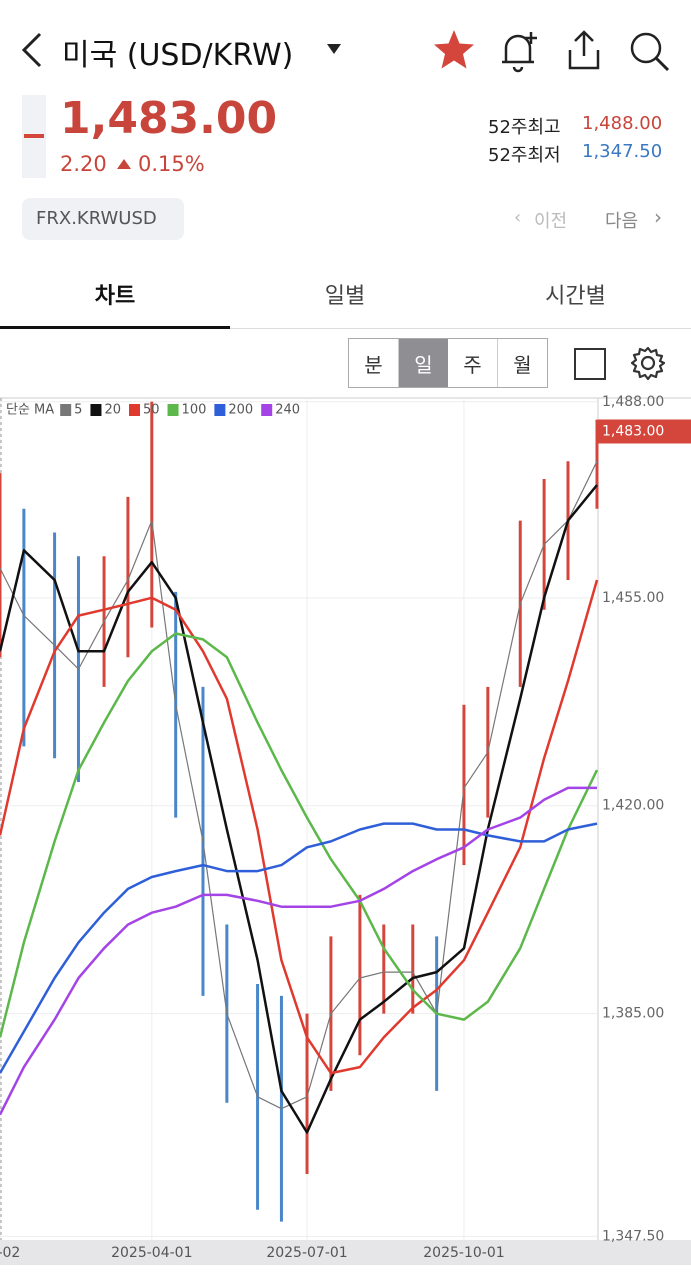 This screenshot has height=1280, width=691. Describe the element at coordinates (648, 363) in the screenshot. I see `settings-icon` at that location.